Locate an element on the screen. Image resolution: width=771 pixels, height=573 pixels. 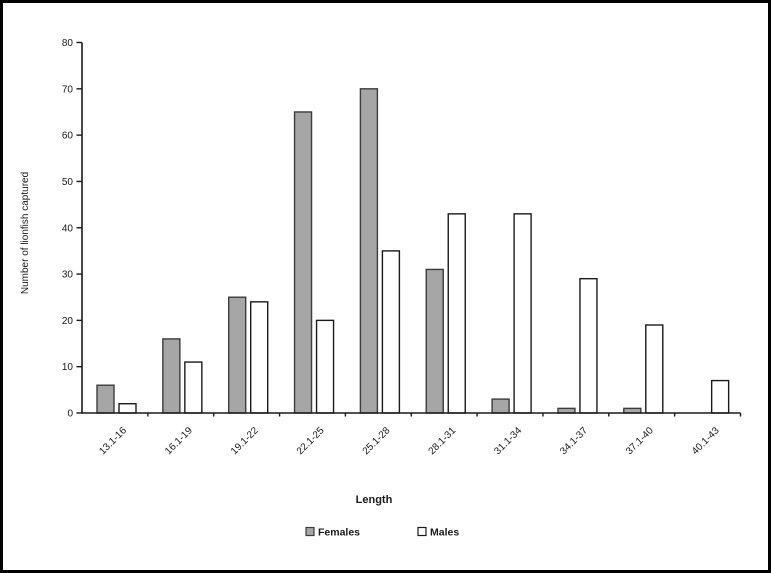
x-category-label: 16.1-19 is located at coordinates (179, 441).